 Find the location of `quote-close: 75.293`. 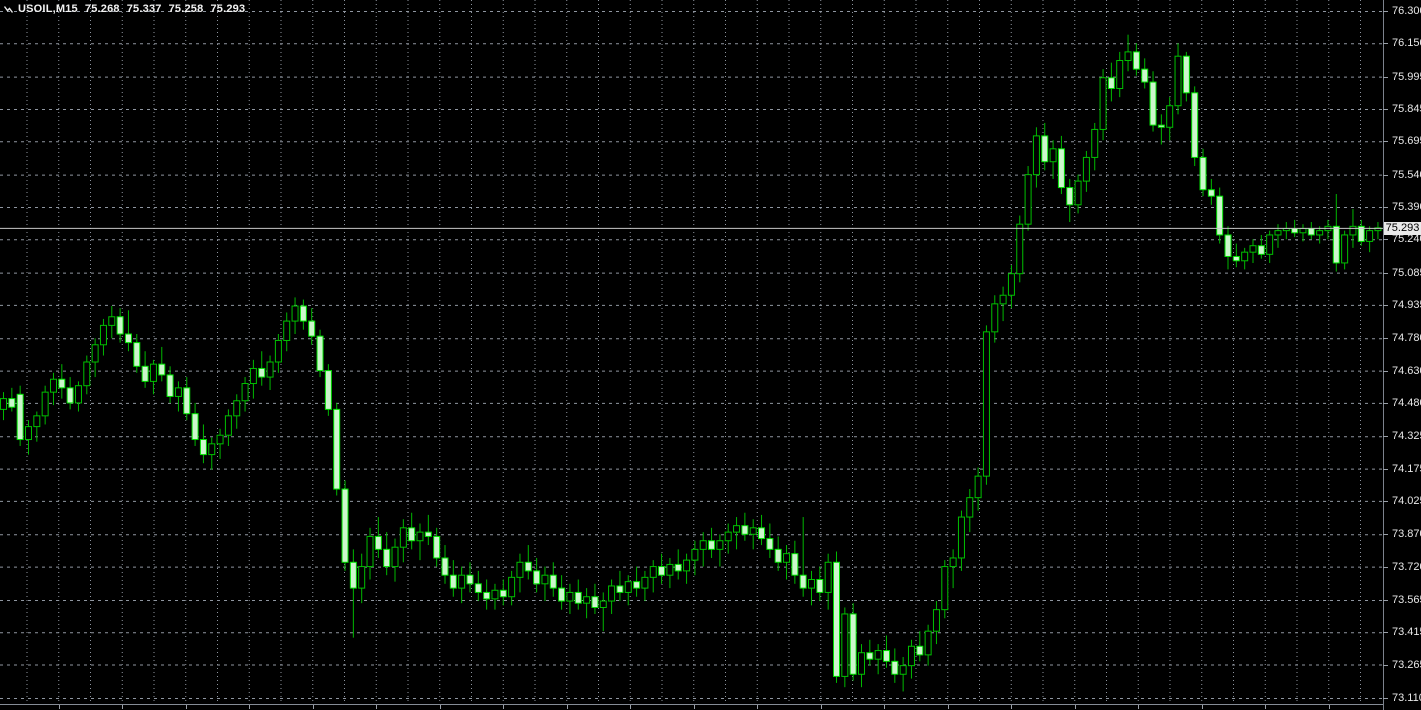

quote-close: 75.293 is located at coordinates (228, 9).